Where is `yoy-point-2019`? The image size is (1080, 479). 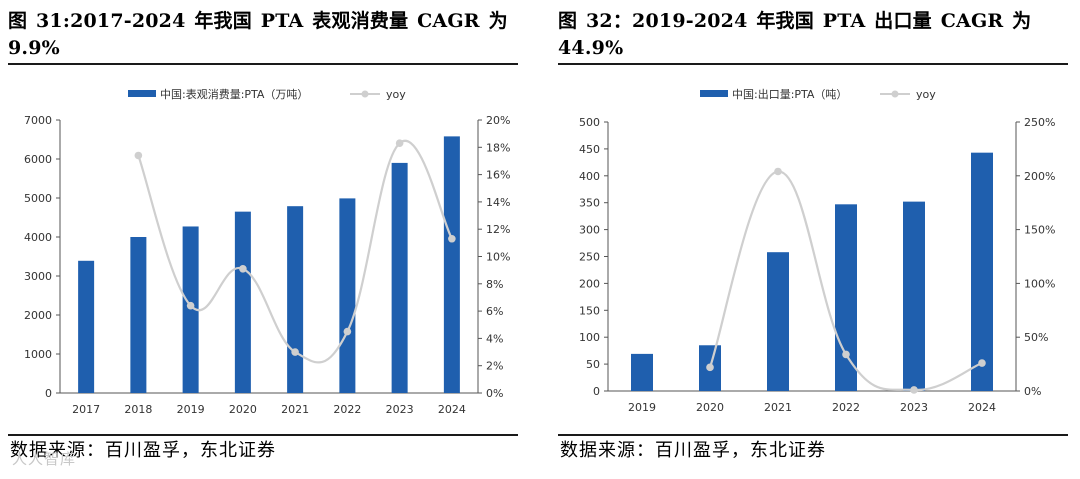
yoy-point-2019 is located at coordinates (190, 305).